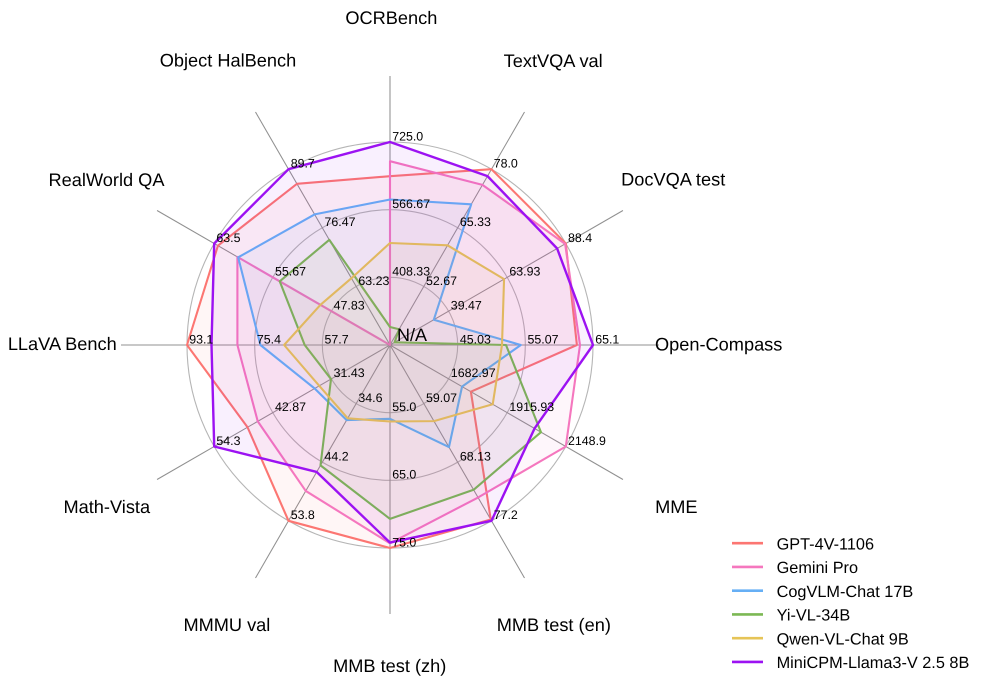 The width and height of the screenshot is (986, 690). Describe the element at coordinates (228, 60) in the screenshot. I see `svg-text: Object HalBench` at that location.